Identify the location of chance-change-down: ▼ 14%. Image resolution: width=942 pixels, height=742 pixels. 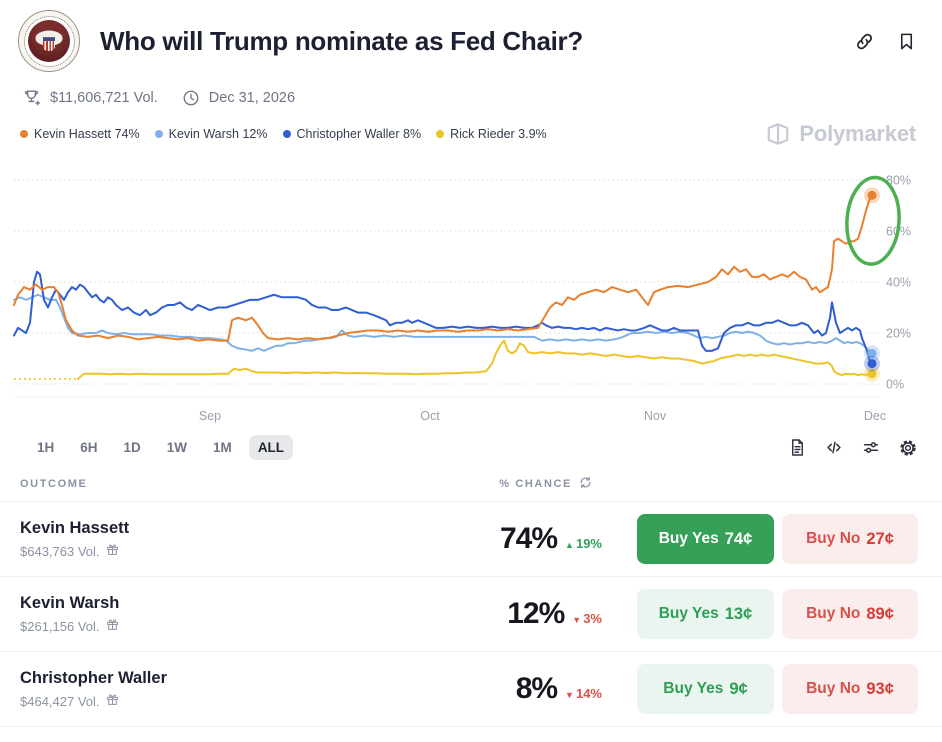
(583, 693).